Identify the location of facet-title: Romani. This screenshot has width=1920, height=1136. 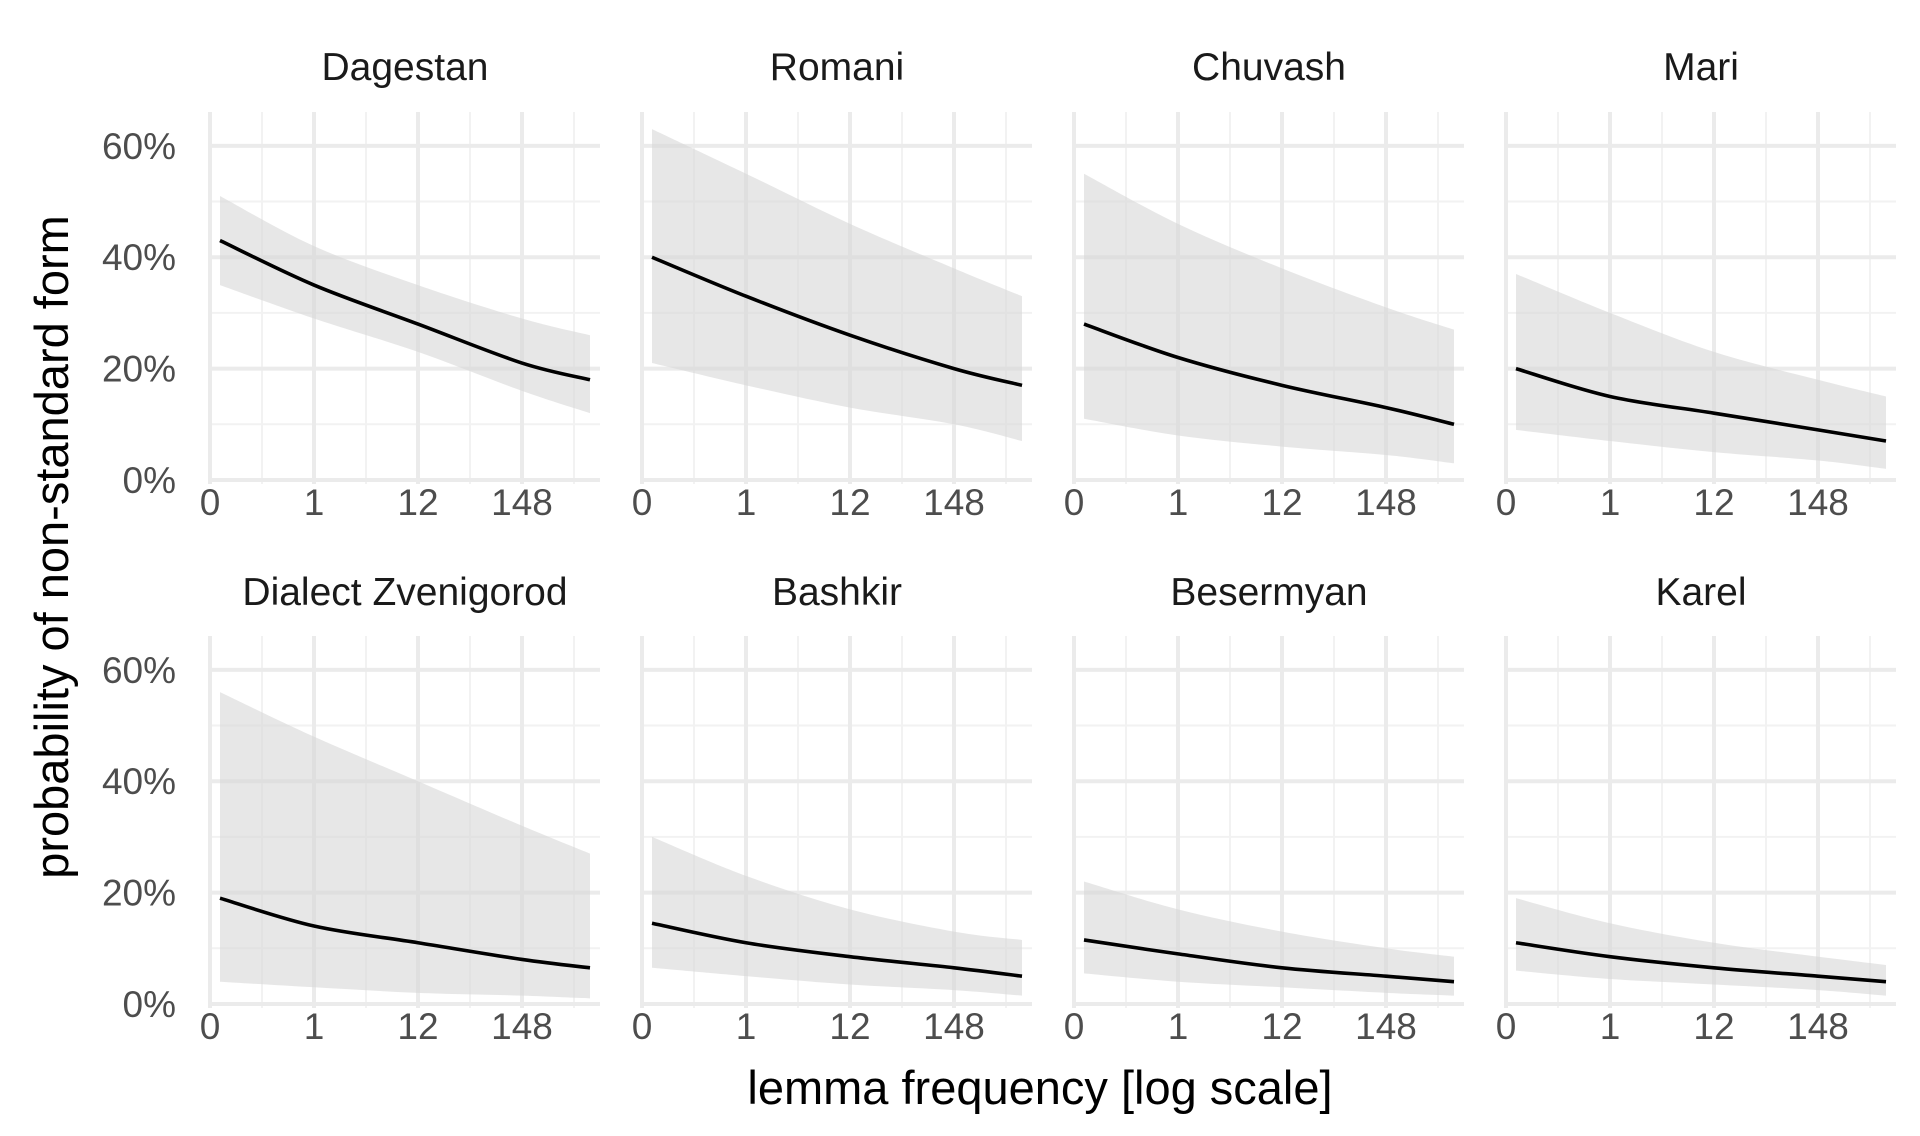
(837, 67).